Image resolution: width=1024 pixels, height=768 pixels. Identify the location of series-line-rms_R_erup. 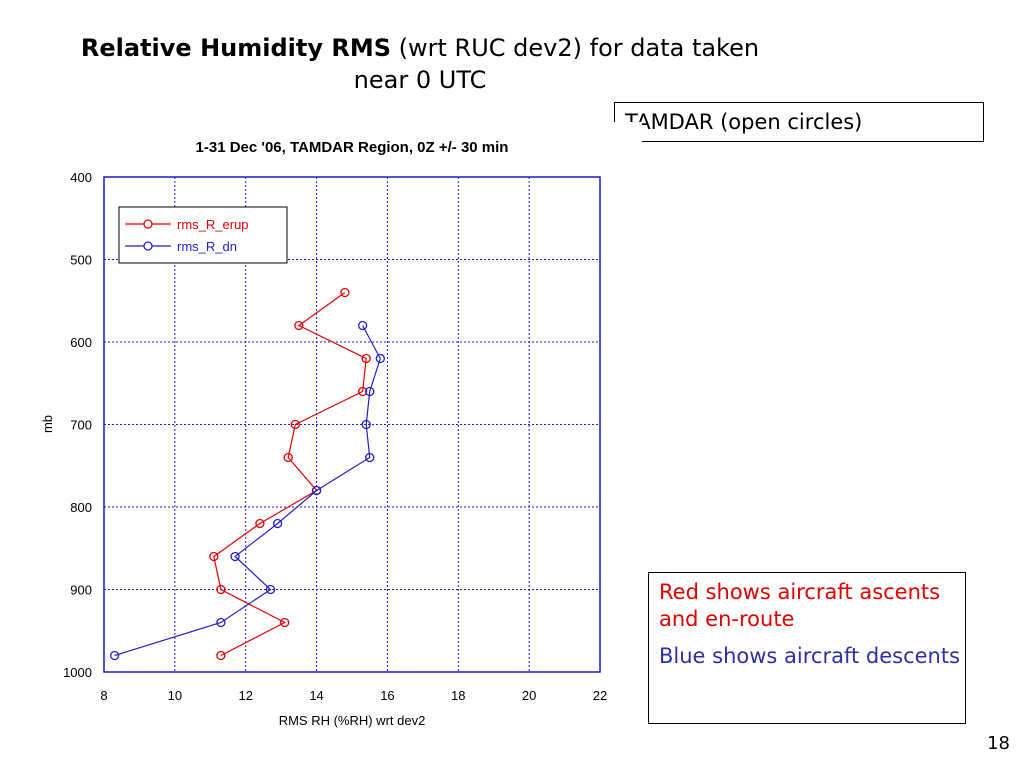
(290, 474).